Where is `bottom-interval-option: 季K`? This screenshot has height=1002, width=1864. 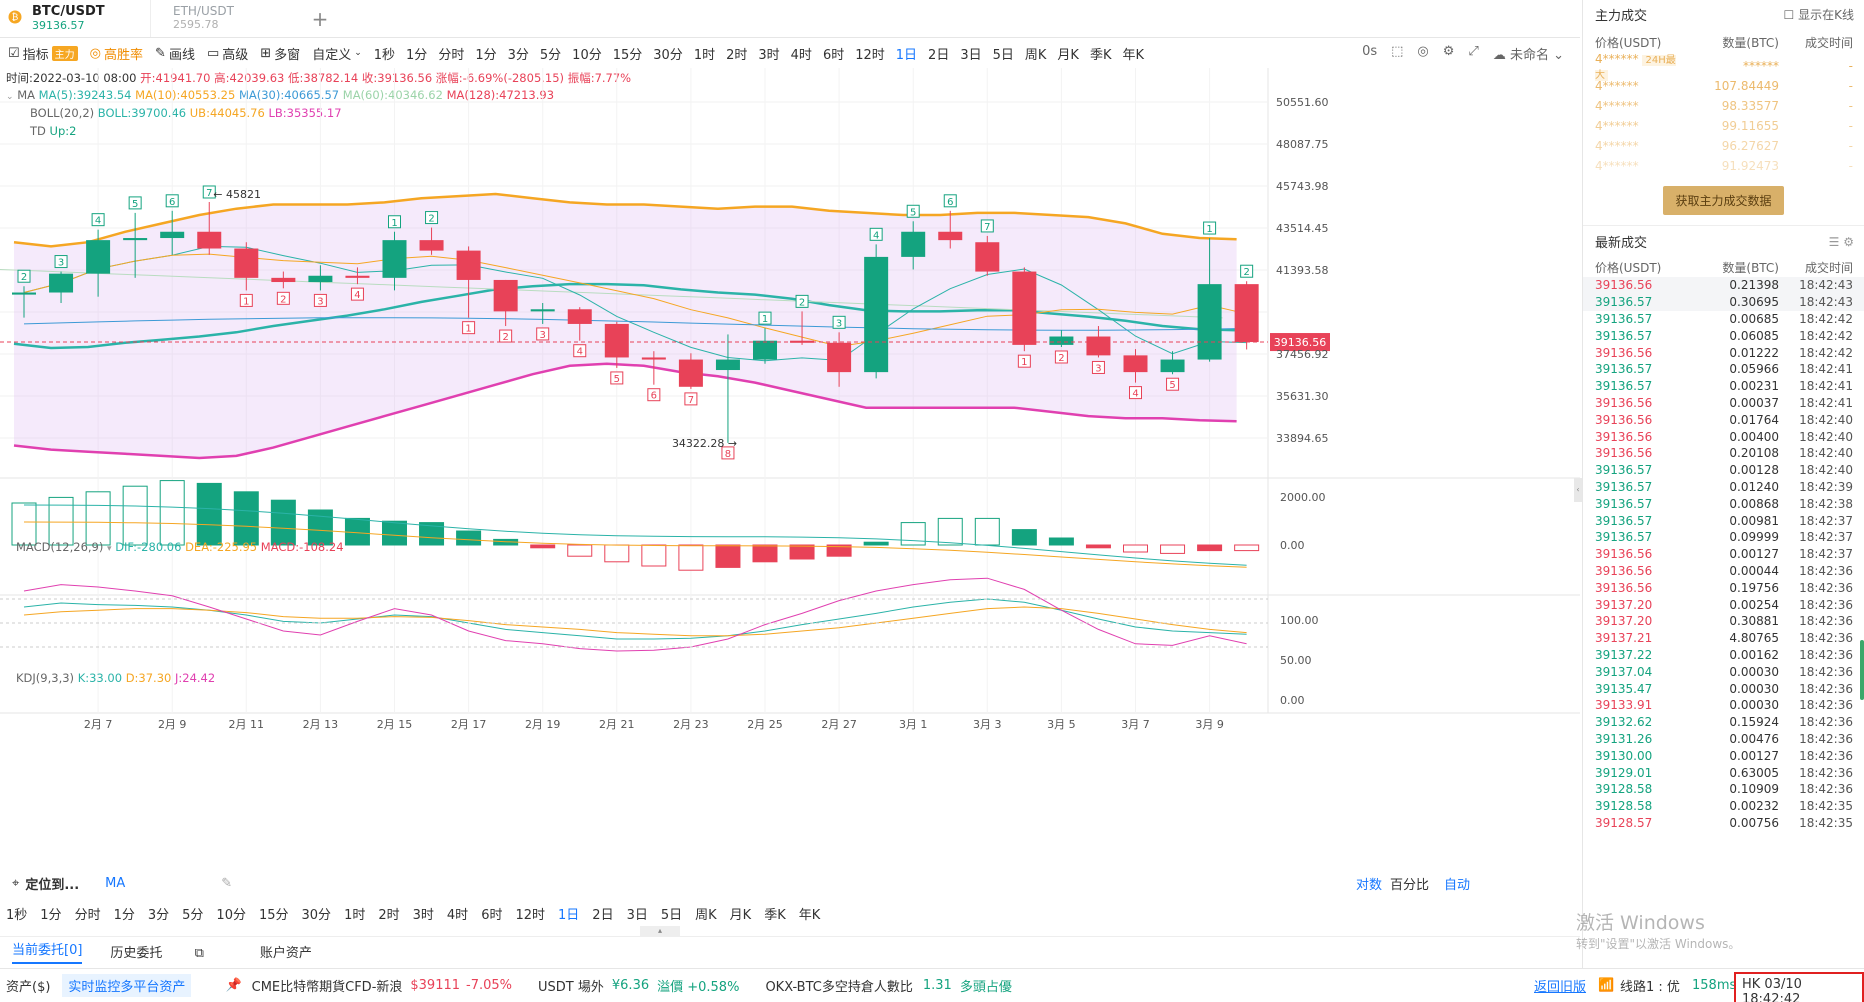 bottom-interval-option: 季K is located at coordinates (775, 915).